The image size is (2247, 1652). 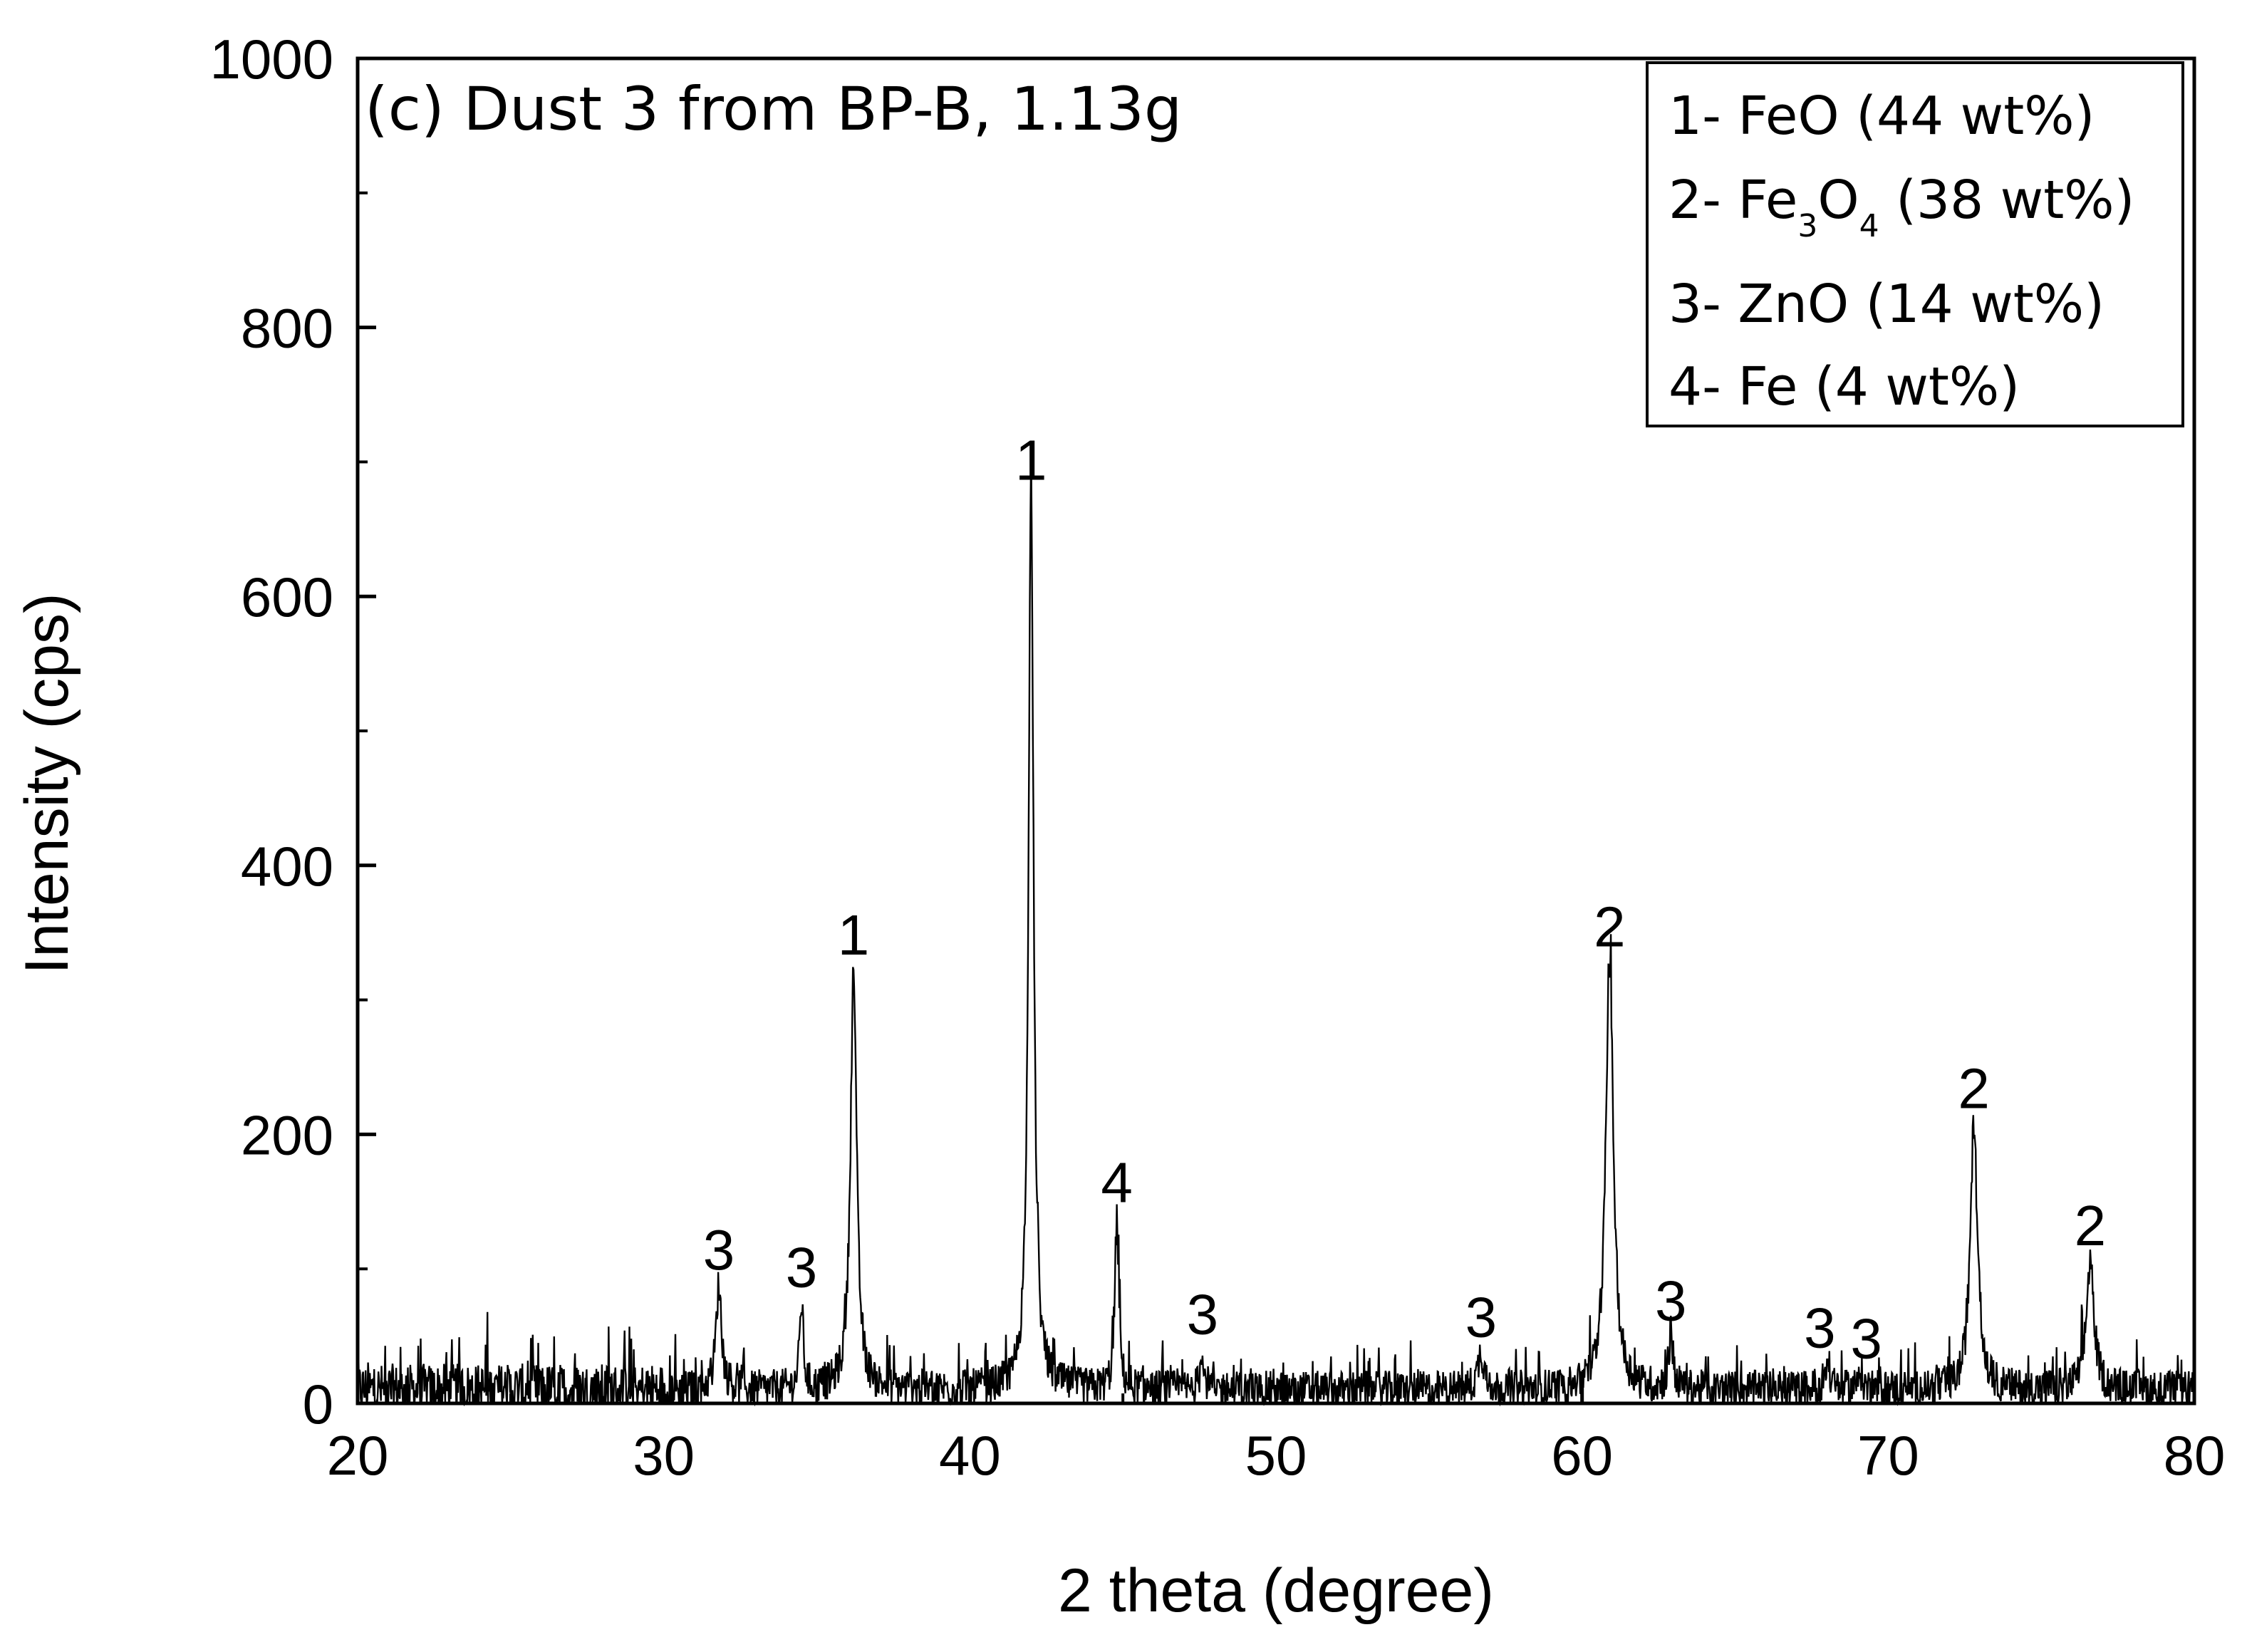 What do you see at coordinates (773, 109) in the screenshot?
I see `panel-title: (c) Dust 3 from BP-B, 1.13g` at bounding box center [773, 109].